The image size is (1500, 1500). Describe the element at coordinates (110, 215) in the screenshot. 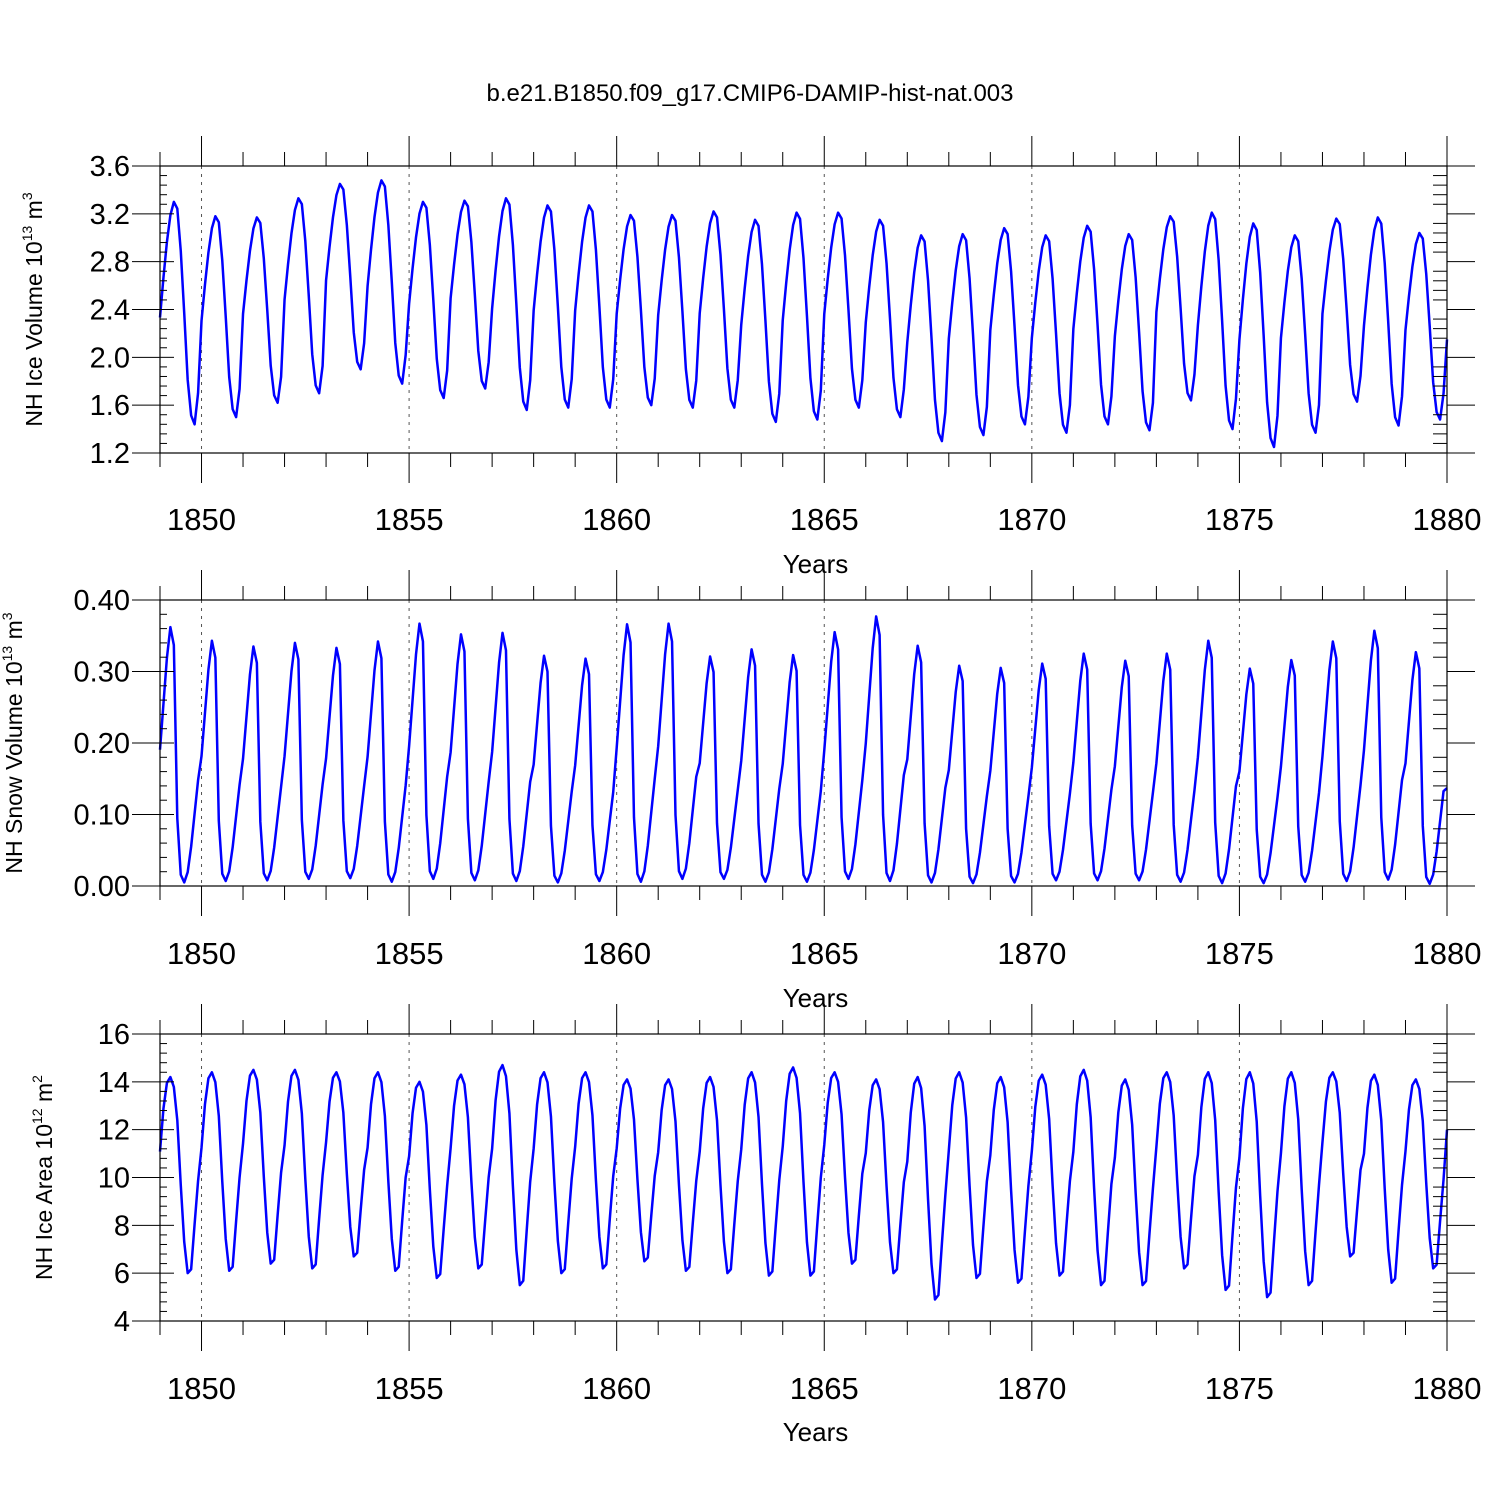

I see `y-tick-label: 3.2` at that location.